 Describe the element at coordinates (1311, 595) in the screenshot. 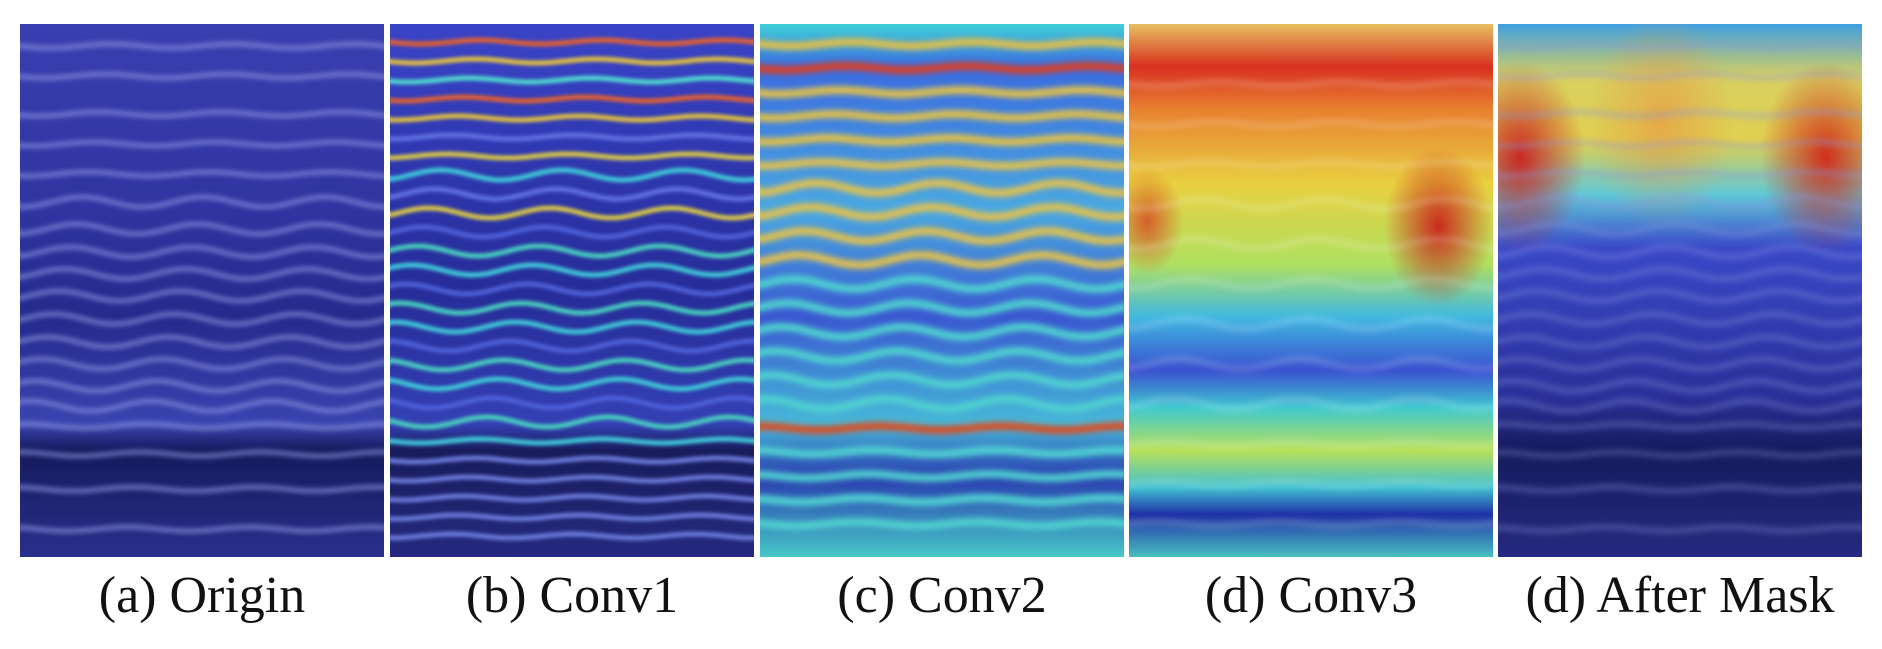

I see `caption-conv3: (d) Conv3` at that location.